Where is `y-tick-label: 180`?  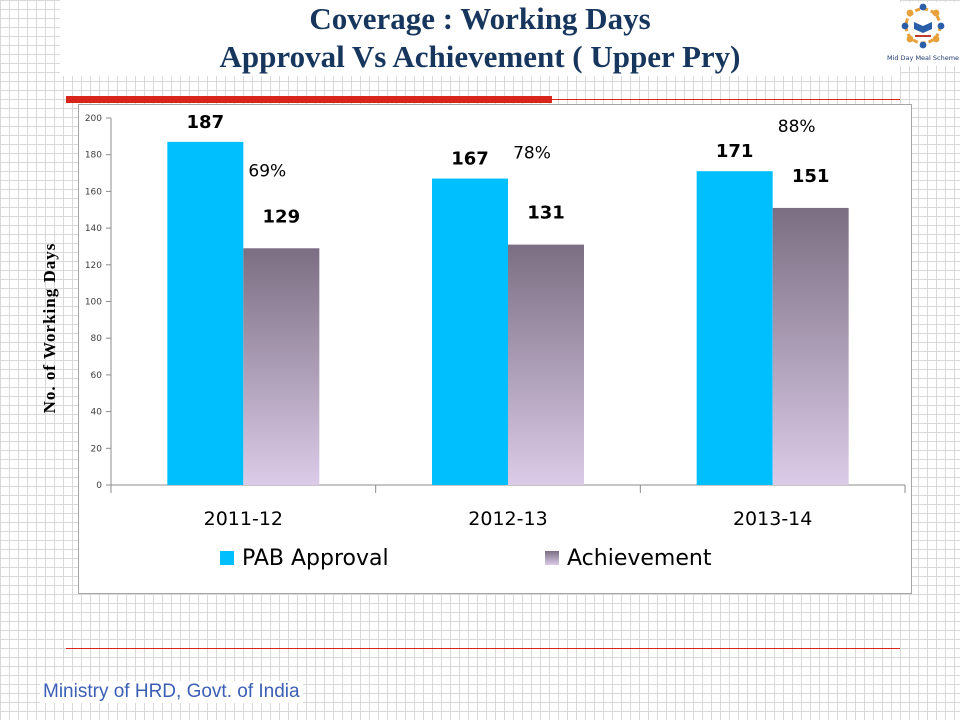
y-tick-label: 180 is located at coordinates (93, 156).